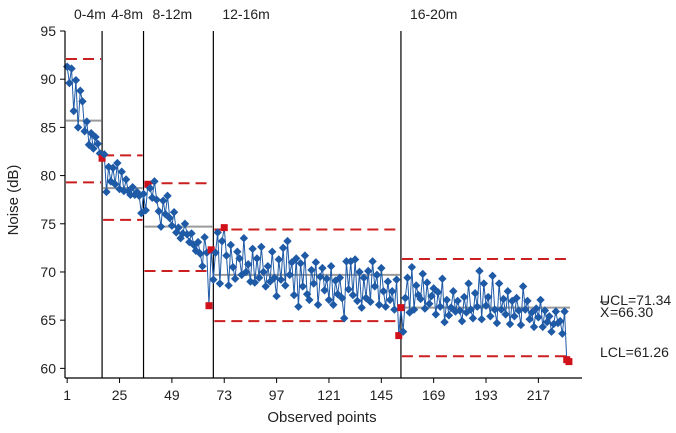 The image size is (676, 433). What do you see at coordinates (605, 312) in the screenshot?
I see `cl-symbol: X` at bounding box center [605, 312].